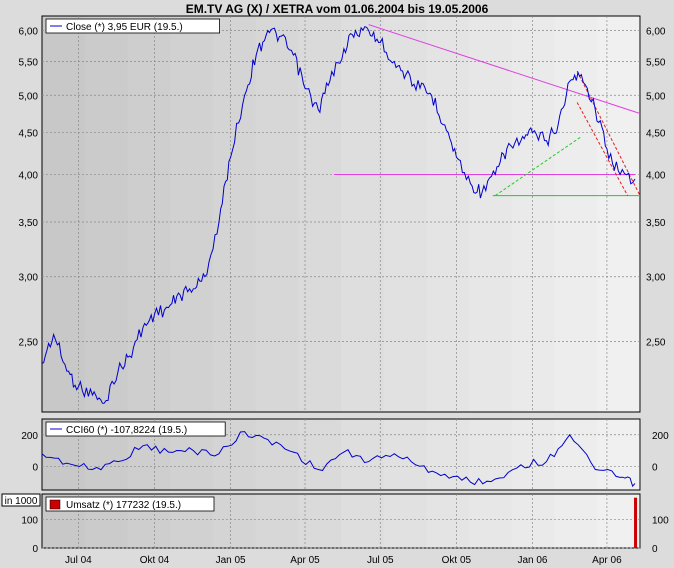 This screenshot has height=568, width=674. I want to click on cci-legend-text: CCI60 (*) -107,8224 (19.5.), so click(126, 430).